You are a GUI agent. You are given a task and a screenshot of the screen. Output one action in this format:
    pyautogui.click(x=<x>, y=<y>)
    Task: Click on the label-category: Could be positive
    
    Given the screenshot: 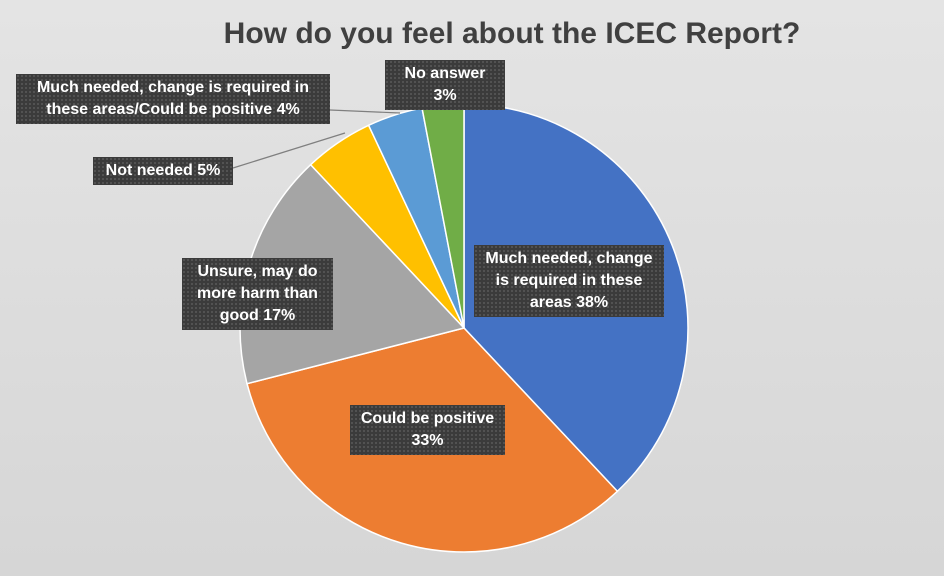 What is the action you would take?
    pyautogui.click(x=427, y=418)
    